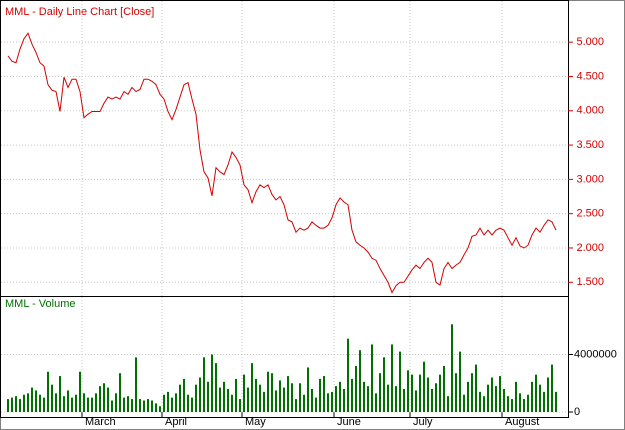 The height and width of the screenshot is (430, 625). Describe the element at coordinates (590, 214) in the screenshot. I see `y-tick-label: 2.500` at that location.